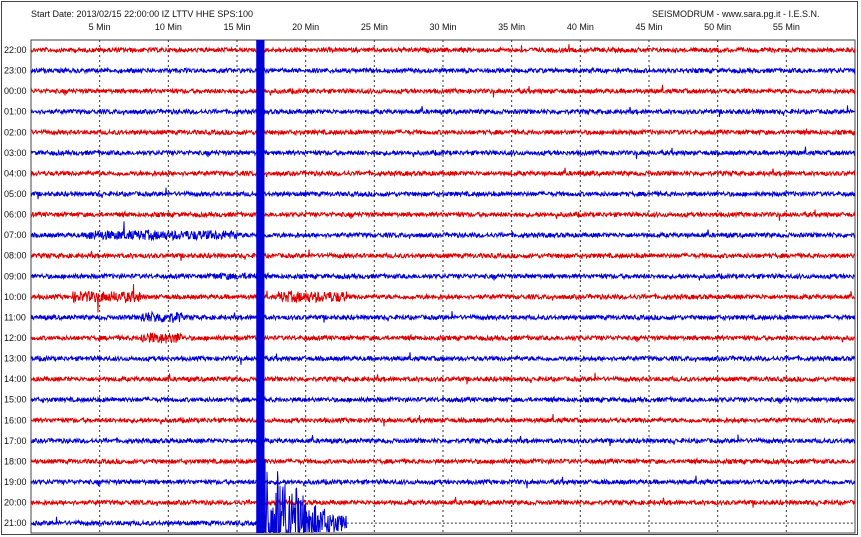  Describe the element at coordinates (15, 91) in the screenshot. I see `row-label: 00:00` at that location.